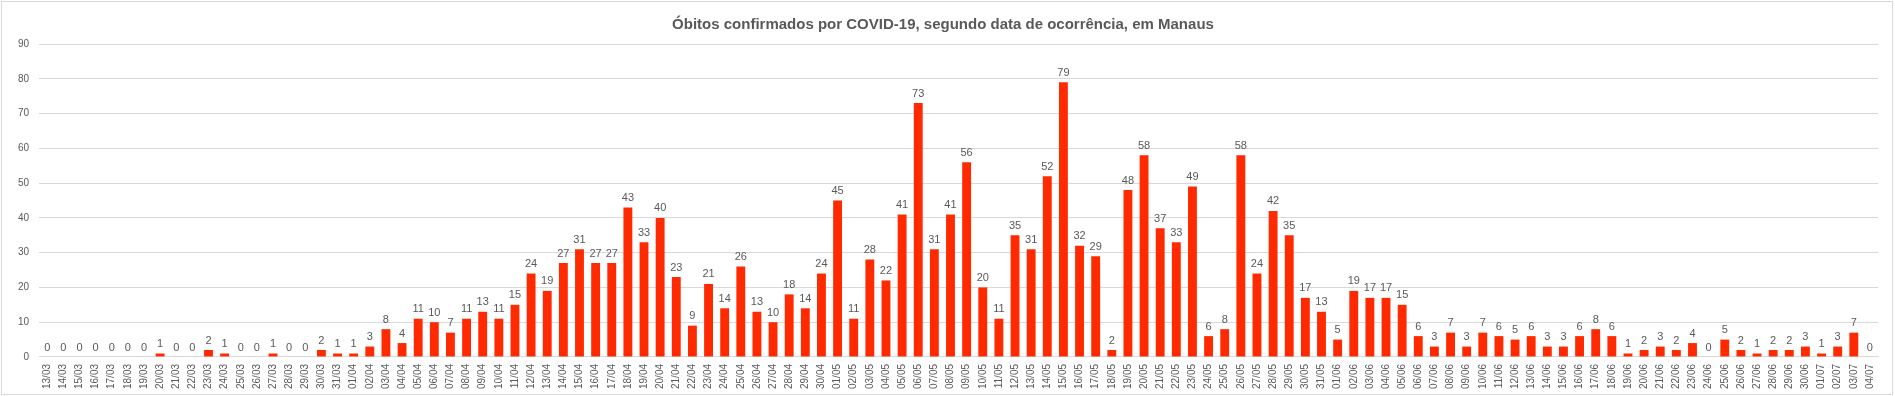 The image size is (1895, 396). I want to click on x-tick-label: 25/03, so click(240, 376).